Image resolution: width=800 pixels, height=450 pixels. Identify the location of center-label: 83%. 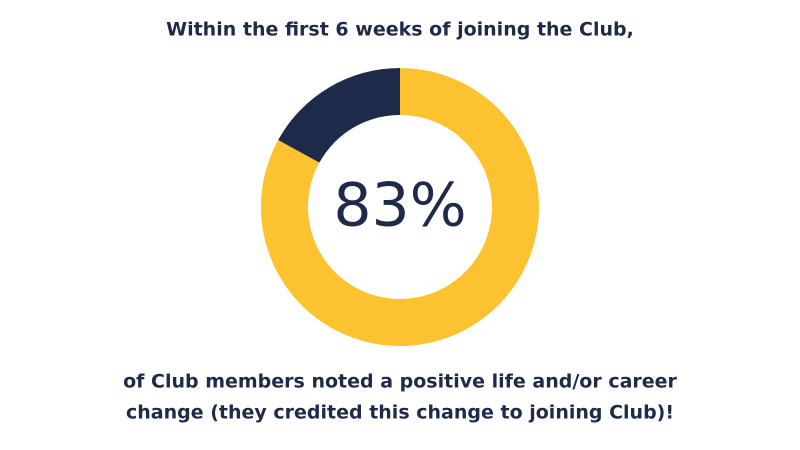
(399, 206).